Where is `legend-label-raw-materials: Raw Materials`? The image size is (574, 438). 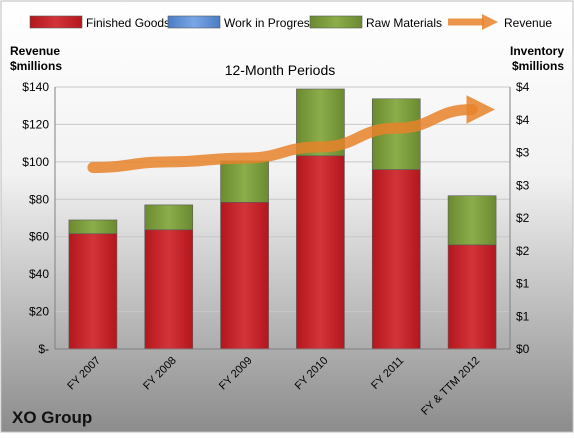
legend-label-raw-materials: Raw Materials is located at coordinates (404, 23).